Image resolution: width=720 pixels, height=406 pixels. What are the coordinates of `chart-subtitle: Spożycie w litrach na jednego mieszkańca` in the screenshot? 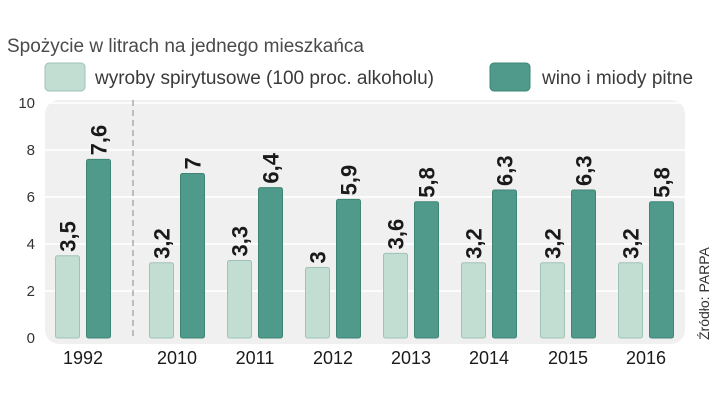 It's located at (185, 46).